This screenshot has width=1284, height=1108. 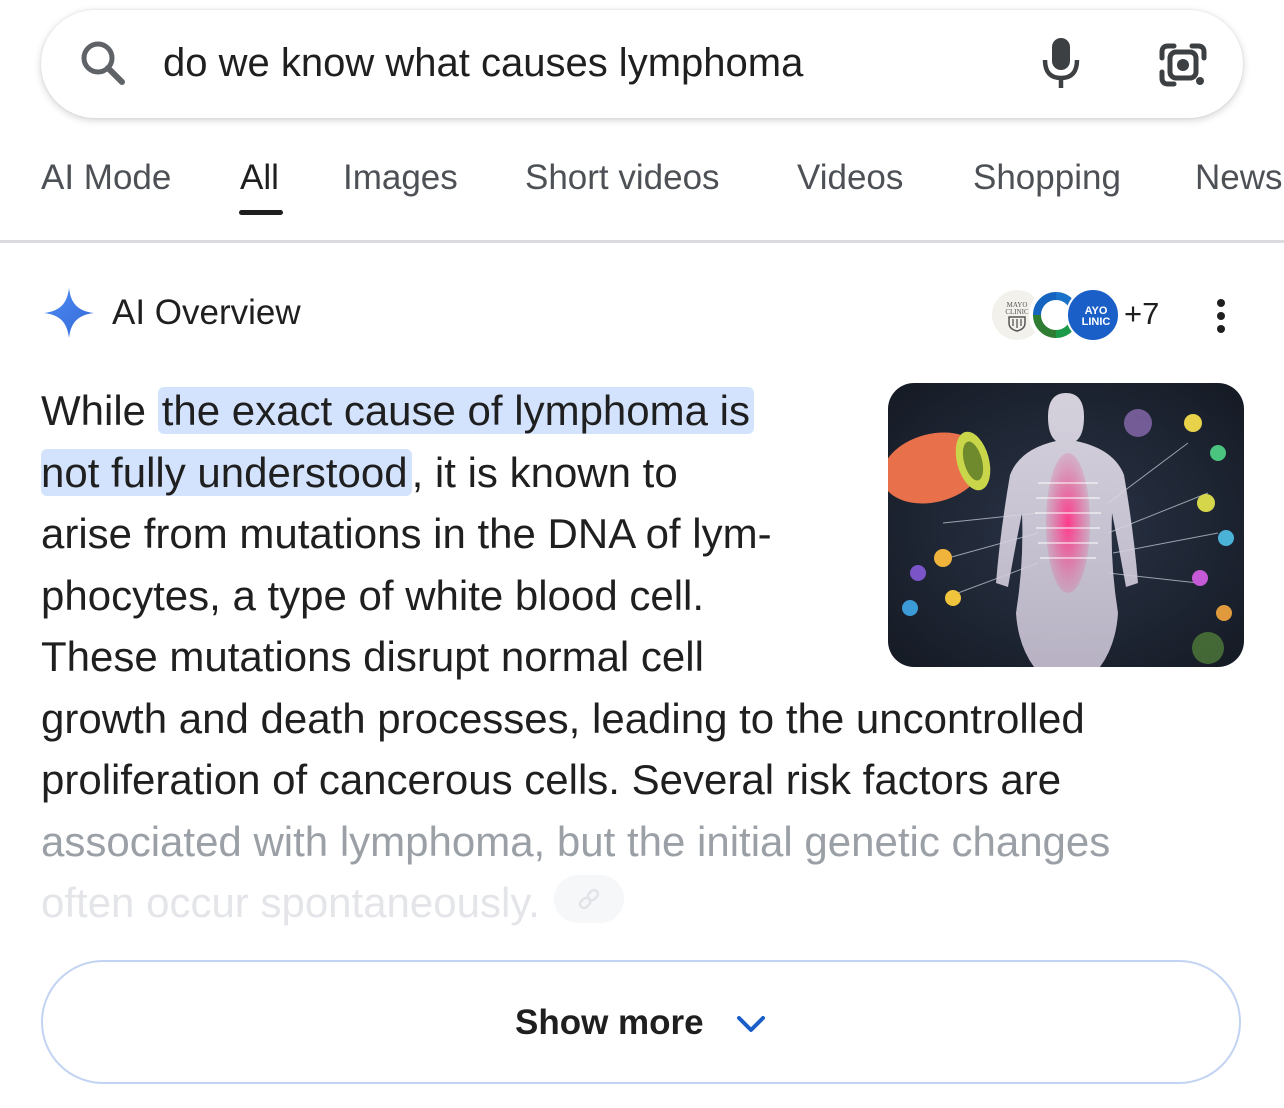 I want to click on ai-overview-header: AI Overview MAYO CLINIC AYO LINIC +7, so click(x=642, y=315).